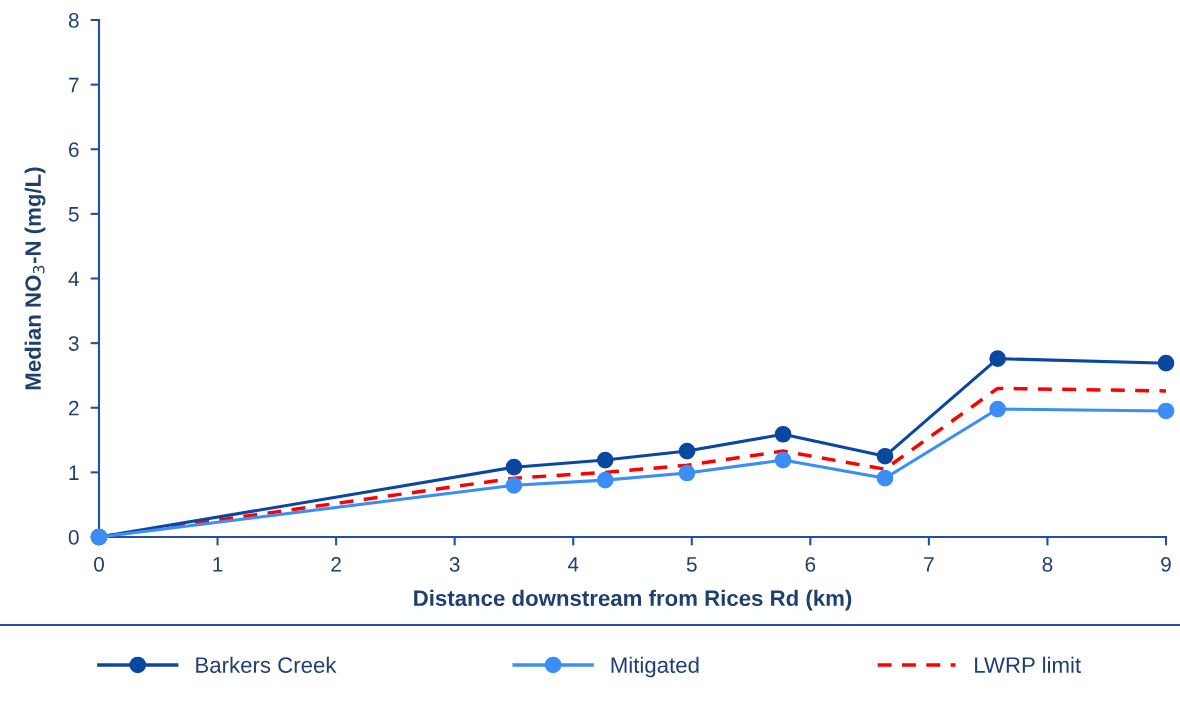 This screenshot has width=1180, height=701. What do you see at coordinates (73, 20) in the screenshot?
I see `y-tick-label: 8` at bounding box center [73, 20].